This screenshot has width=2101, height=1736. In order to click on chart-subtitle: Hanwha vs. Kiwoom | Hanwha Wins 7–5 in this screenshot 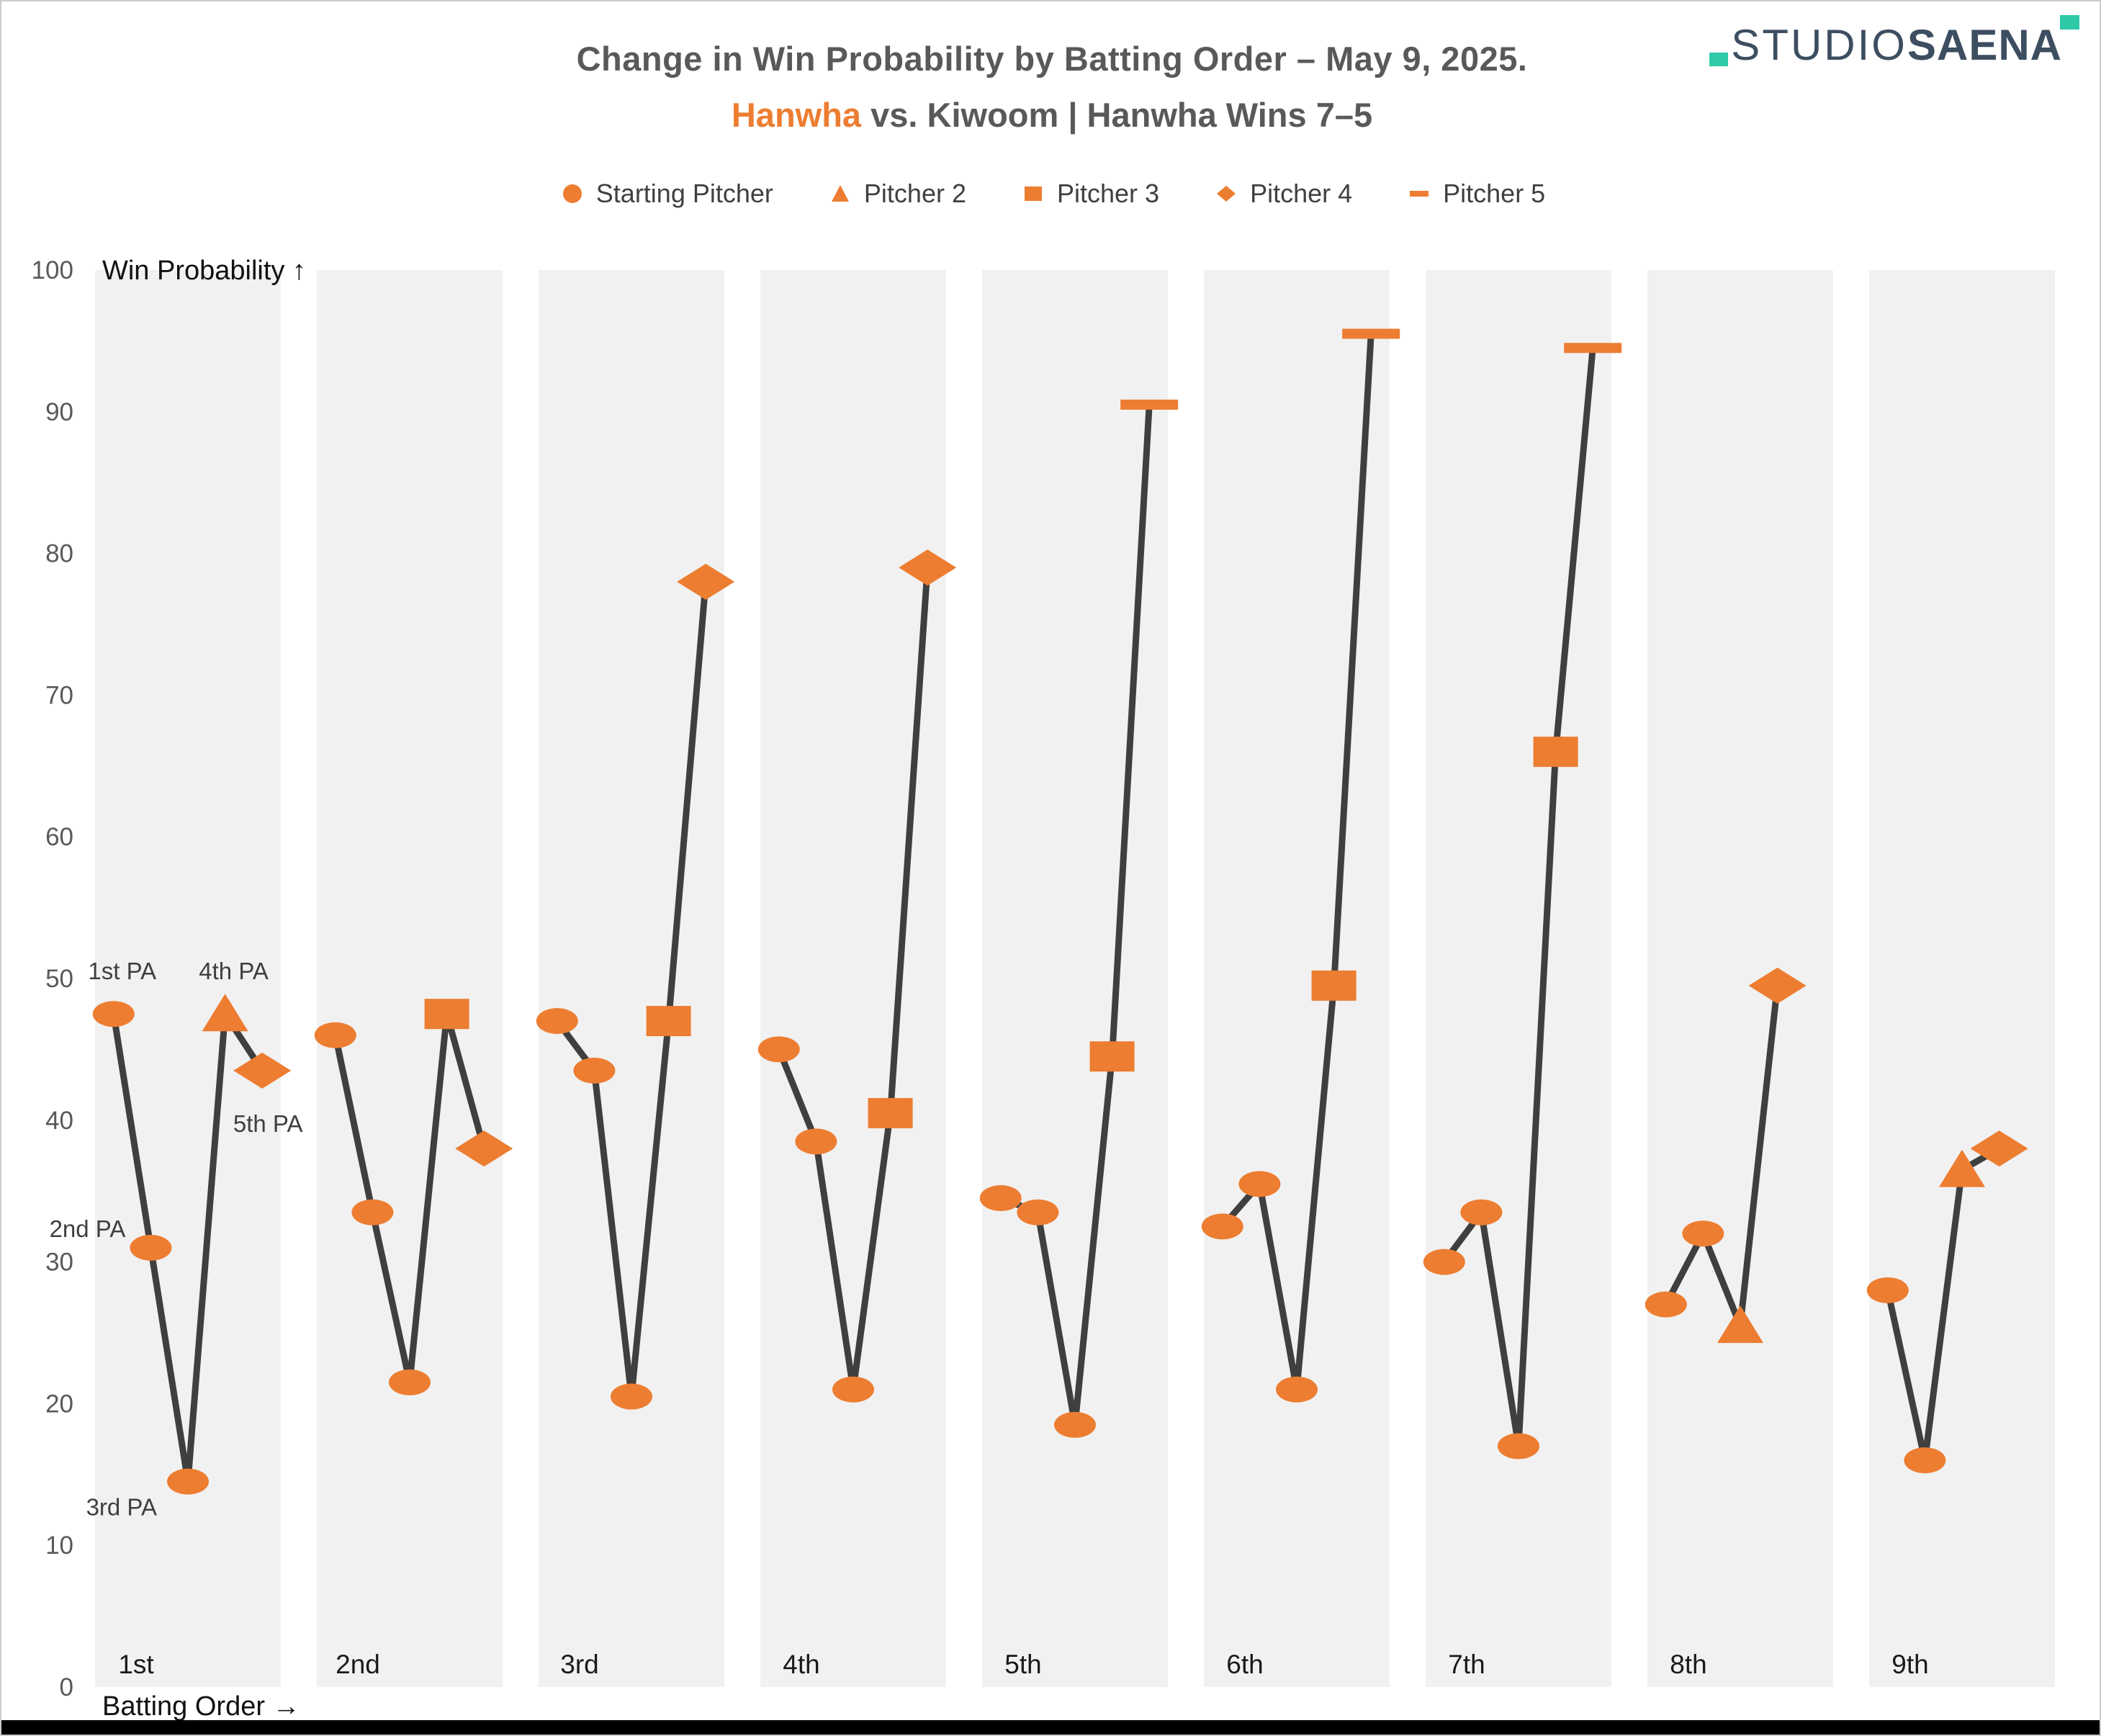, I will do `click(1050, 115)`.